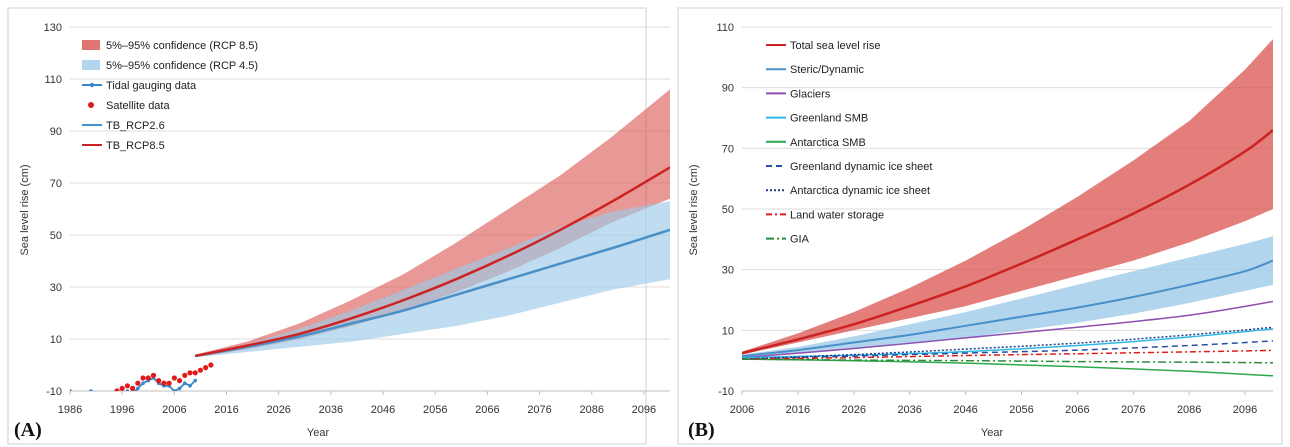  What do you see at coordinates (28, 430) in the screenshot?
I see `panel-label: (A)` at bounding box center [28, 430].